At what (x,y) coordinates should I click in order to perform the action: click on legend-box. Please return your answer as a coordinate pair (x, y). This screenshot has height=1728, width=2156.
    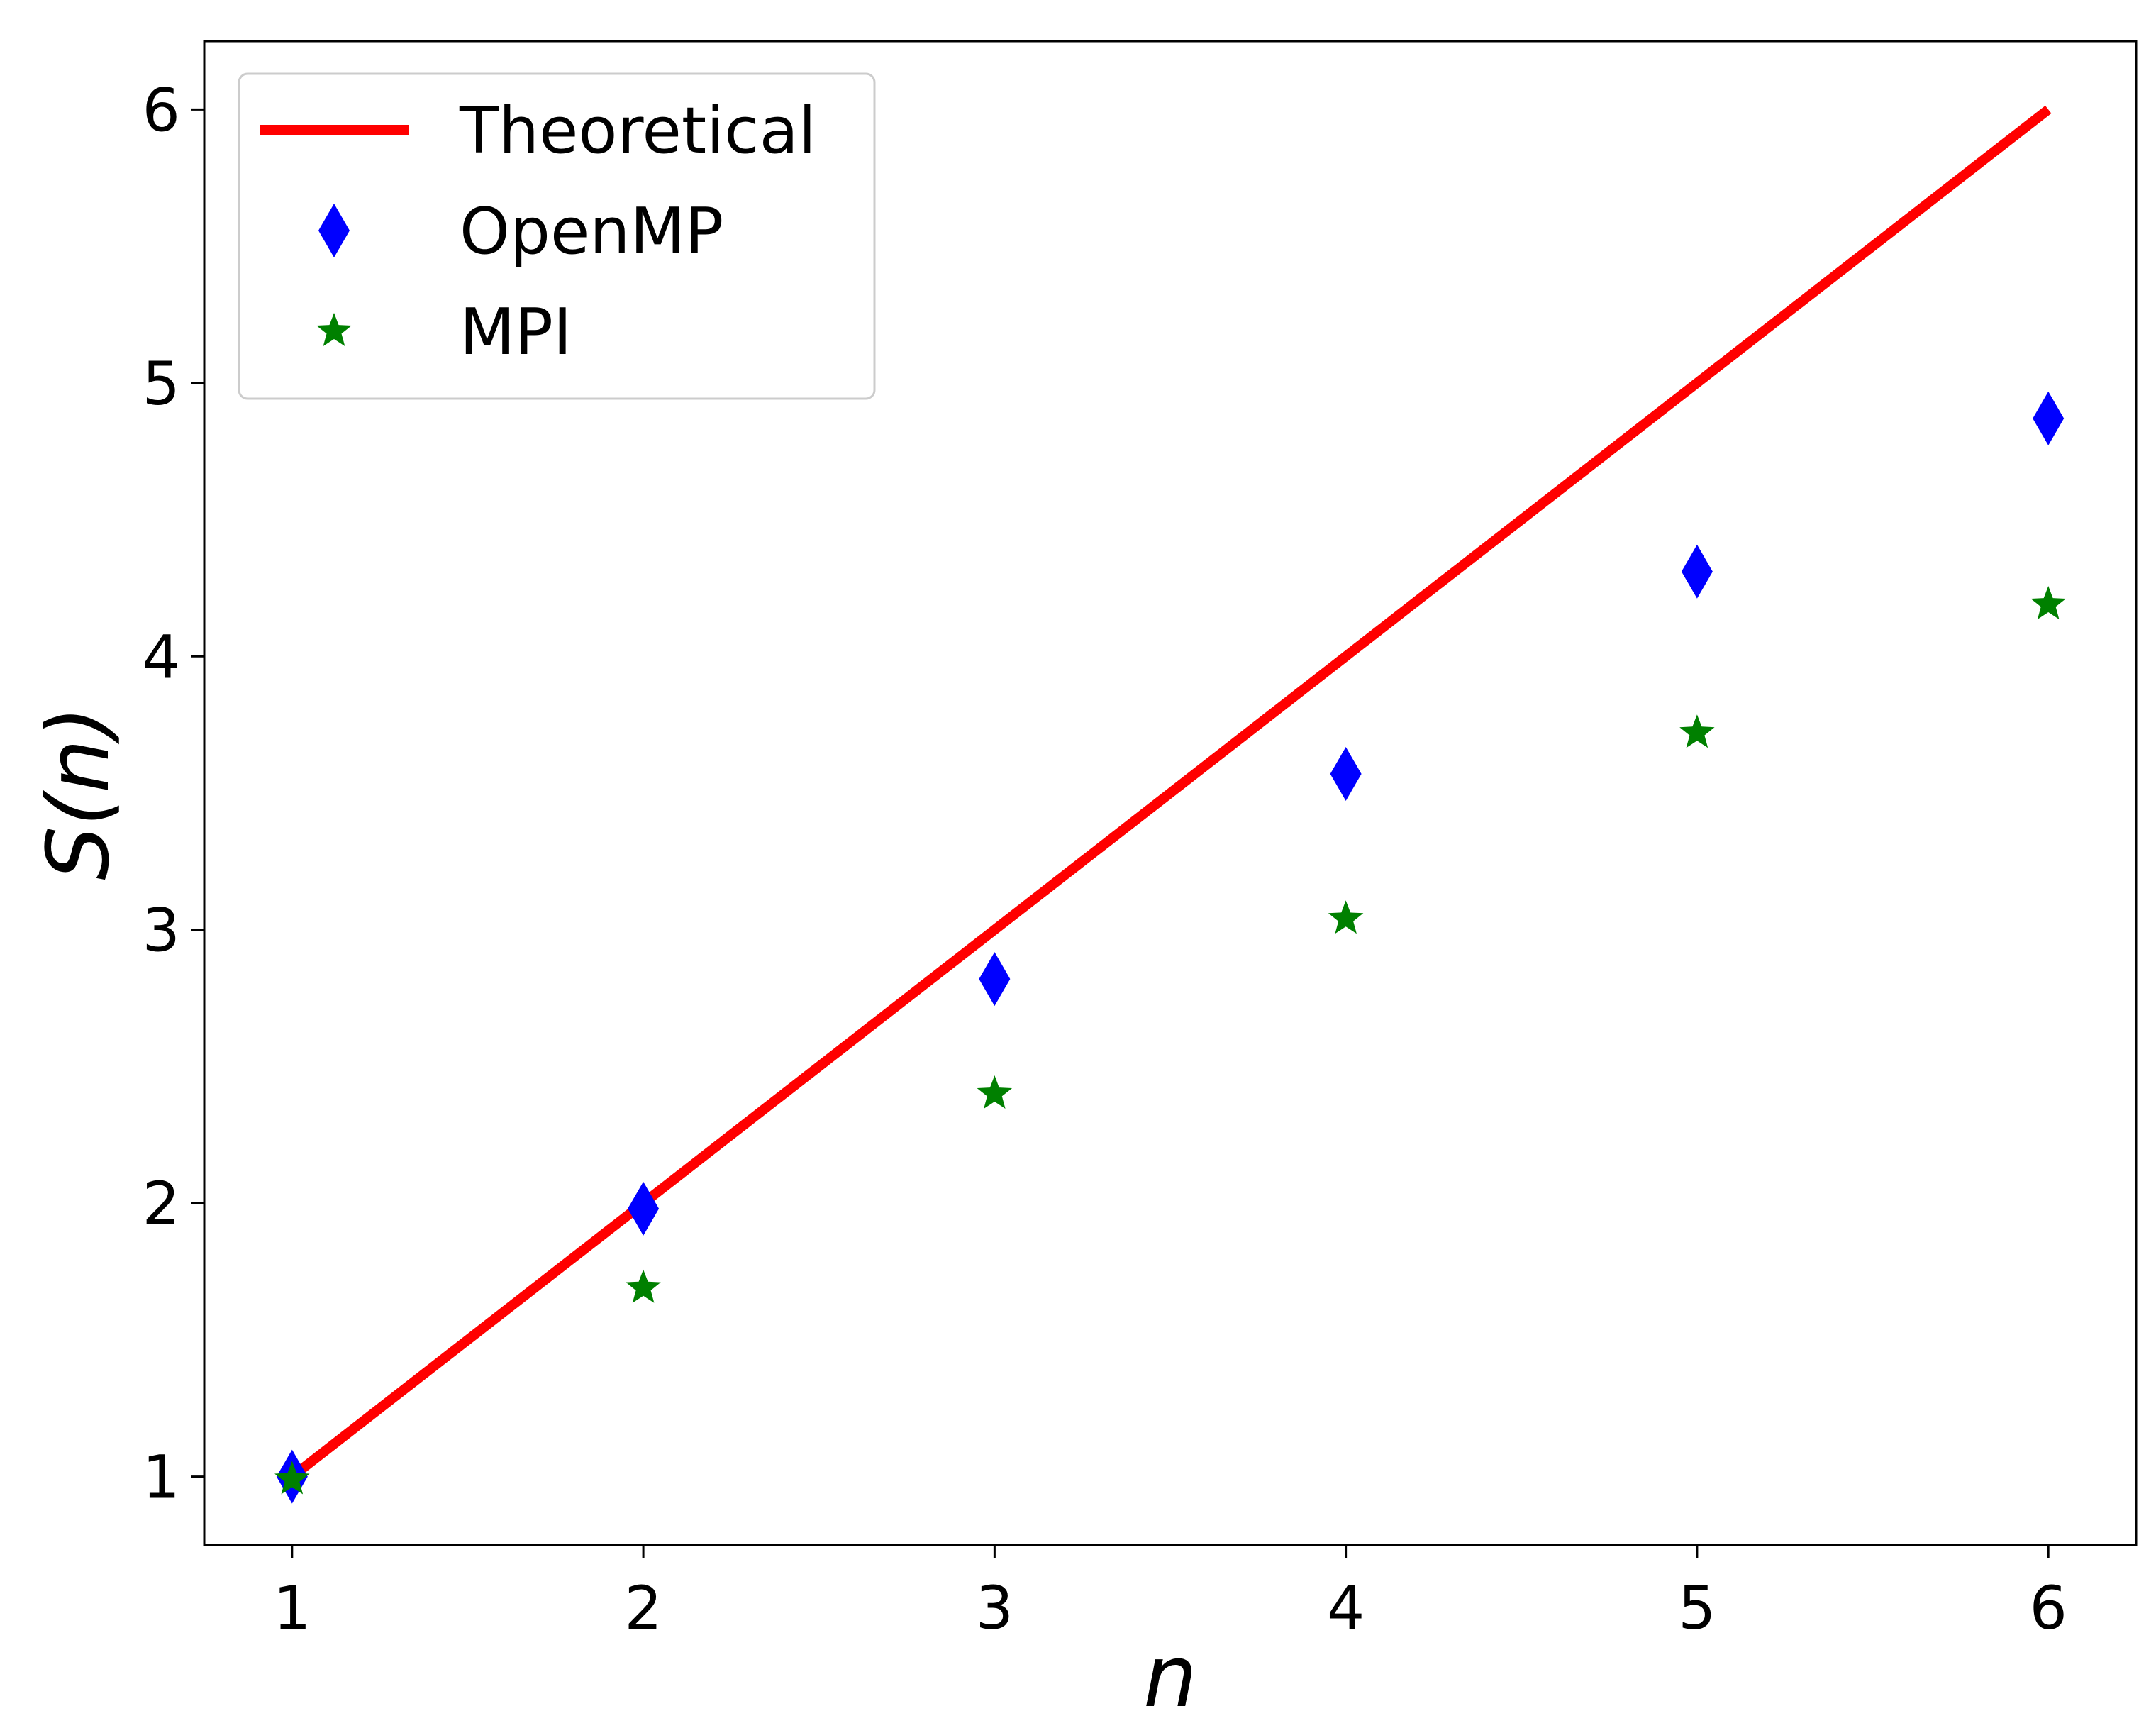
    Looking at the image, I should click on (557, 236).